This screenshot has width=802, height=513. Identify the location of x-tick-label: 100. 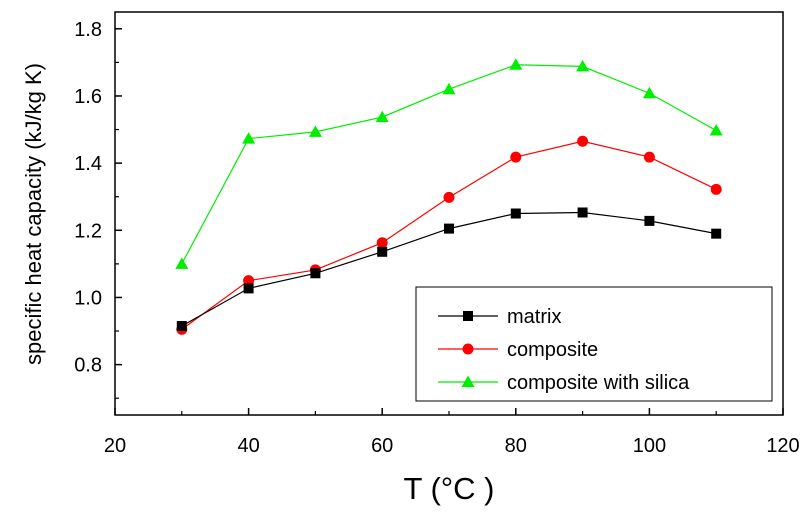
(649, 446).